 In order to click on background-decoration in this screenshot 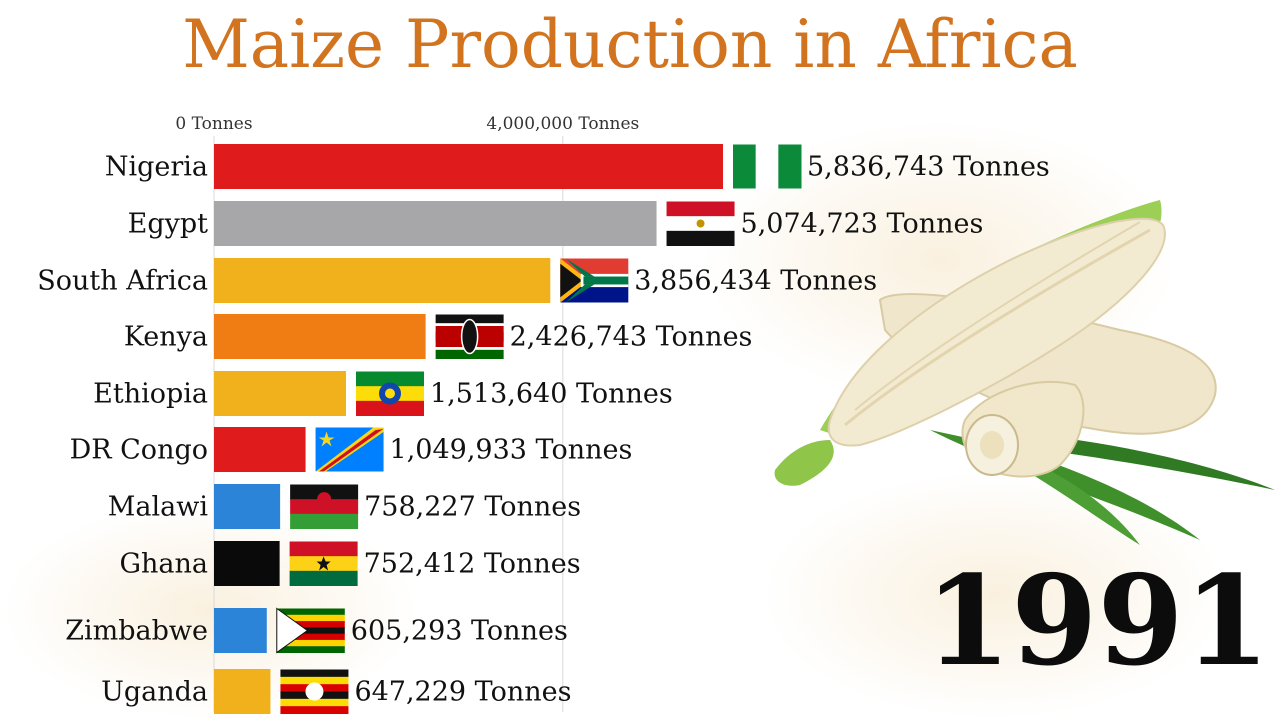, I will do `click(210, 610)`.